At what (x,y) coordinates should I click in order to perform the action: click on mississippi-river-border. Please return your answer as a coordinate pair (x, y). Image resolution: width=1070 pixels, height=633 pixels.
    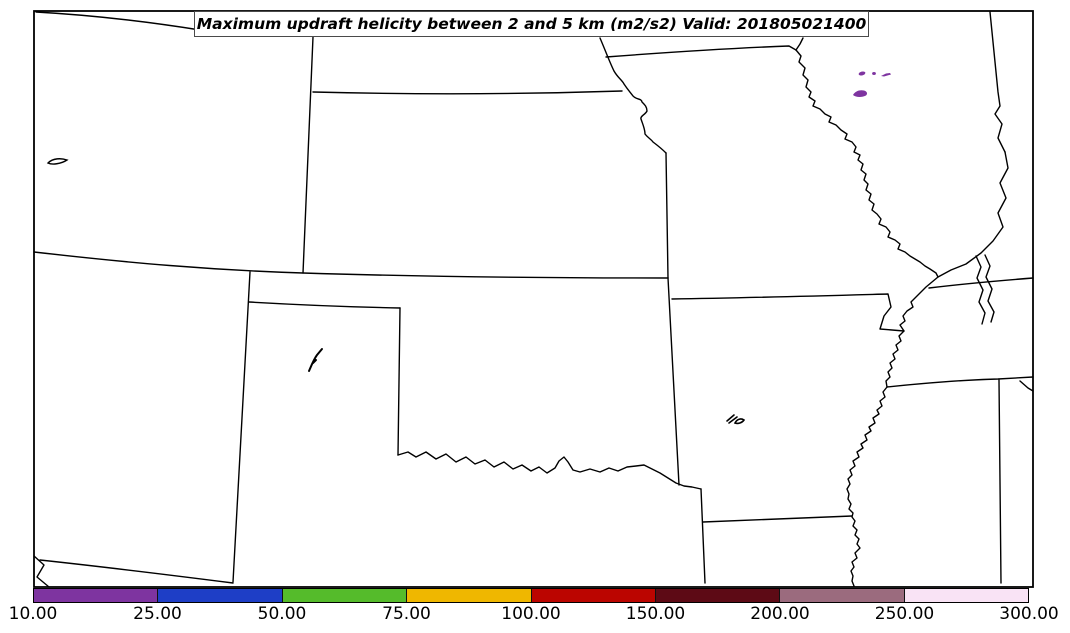
    Looking at the image, I should click on (867, 318).